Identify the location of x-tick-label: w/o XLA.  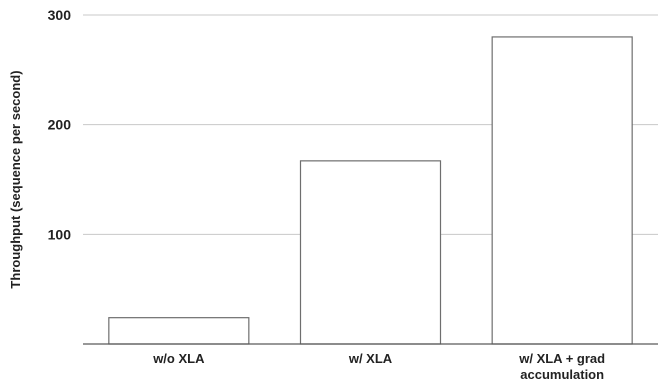
(178, 358).